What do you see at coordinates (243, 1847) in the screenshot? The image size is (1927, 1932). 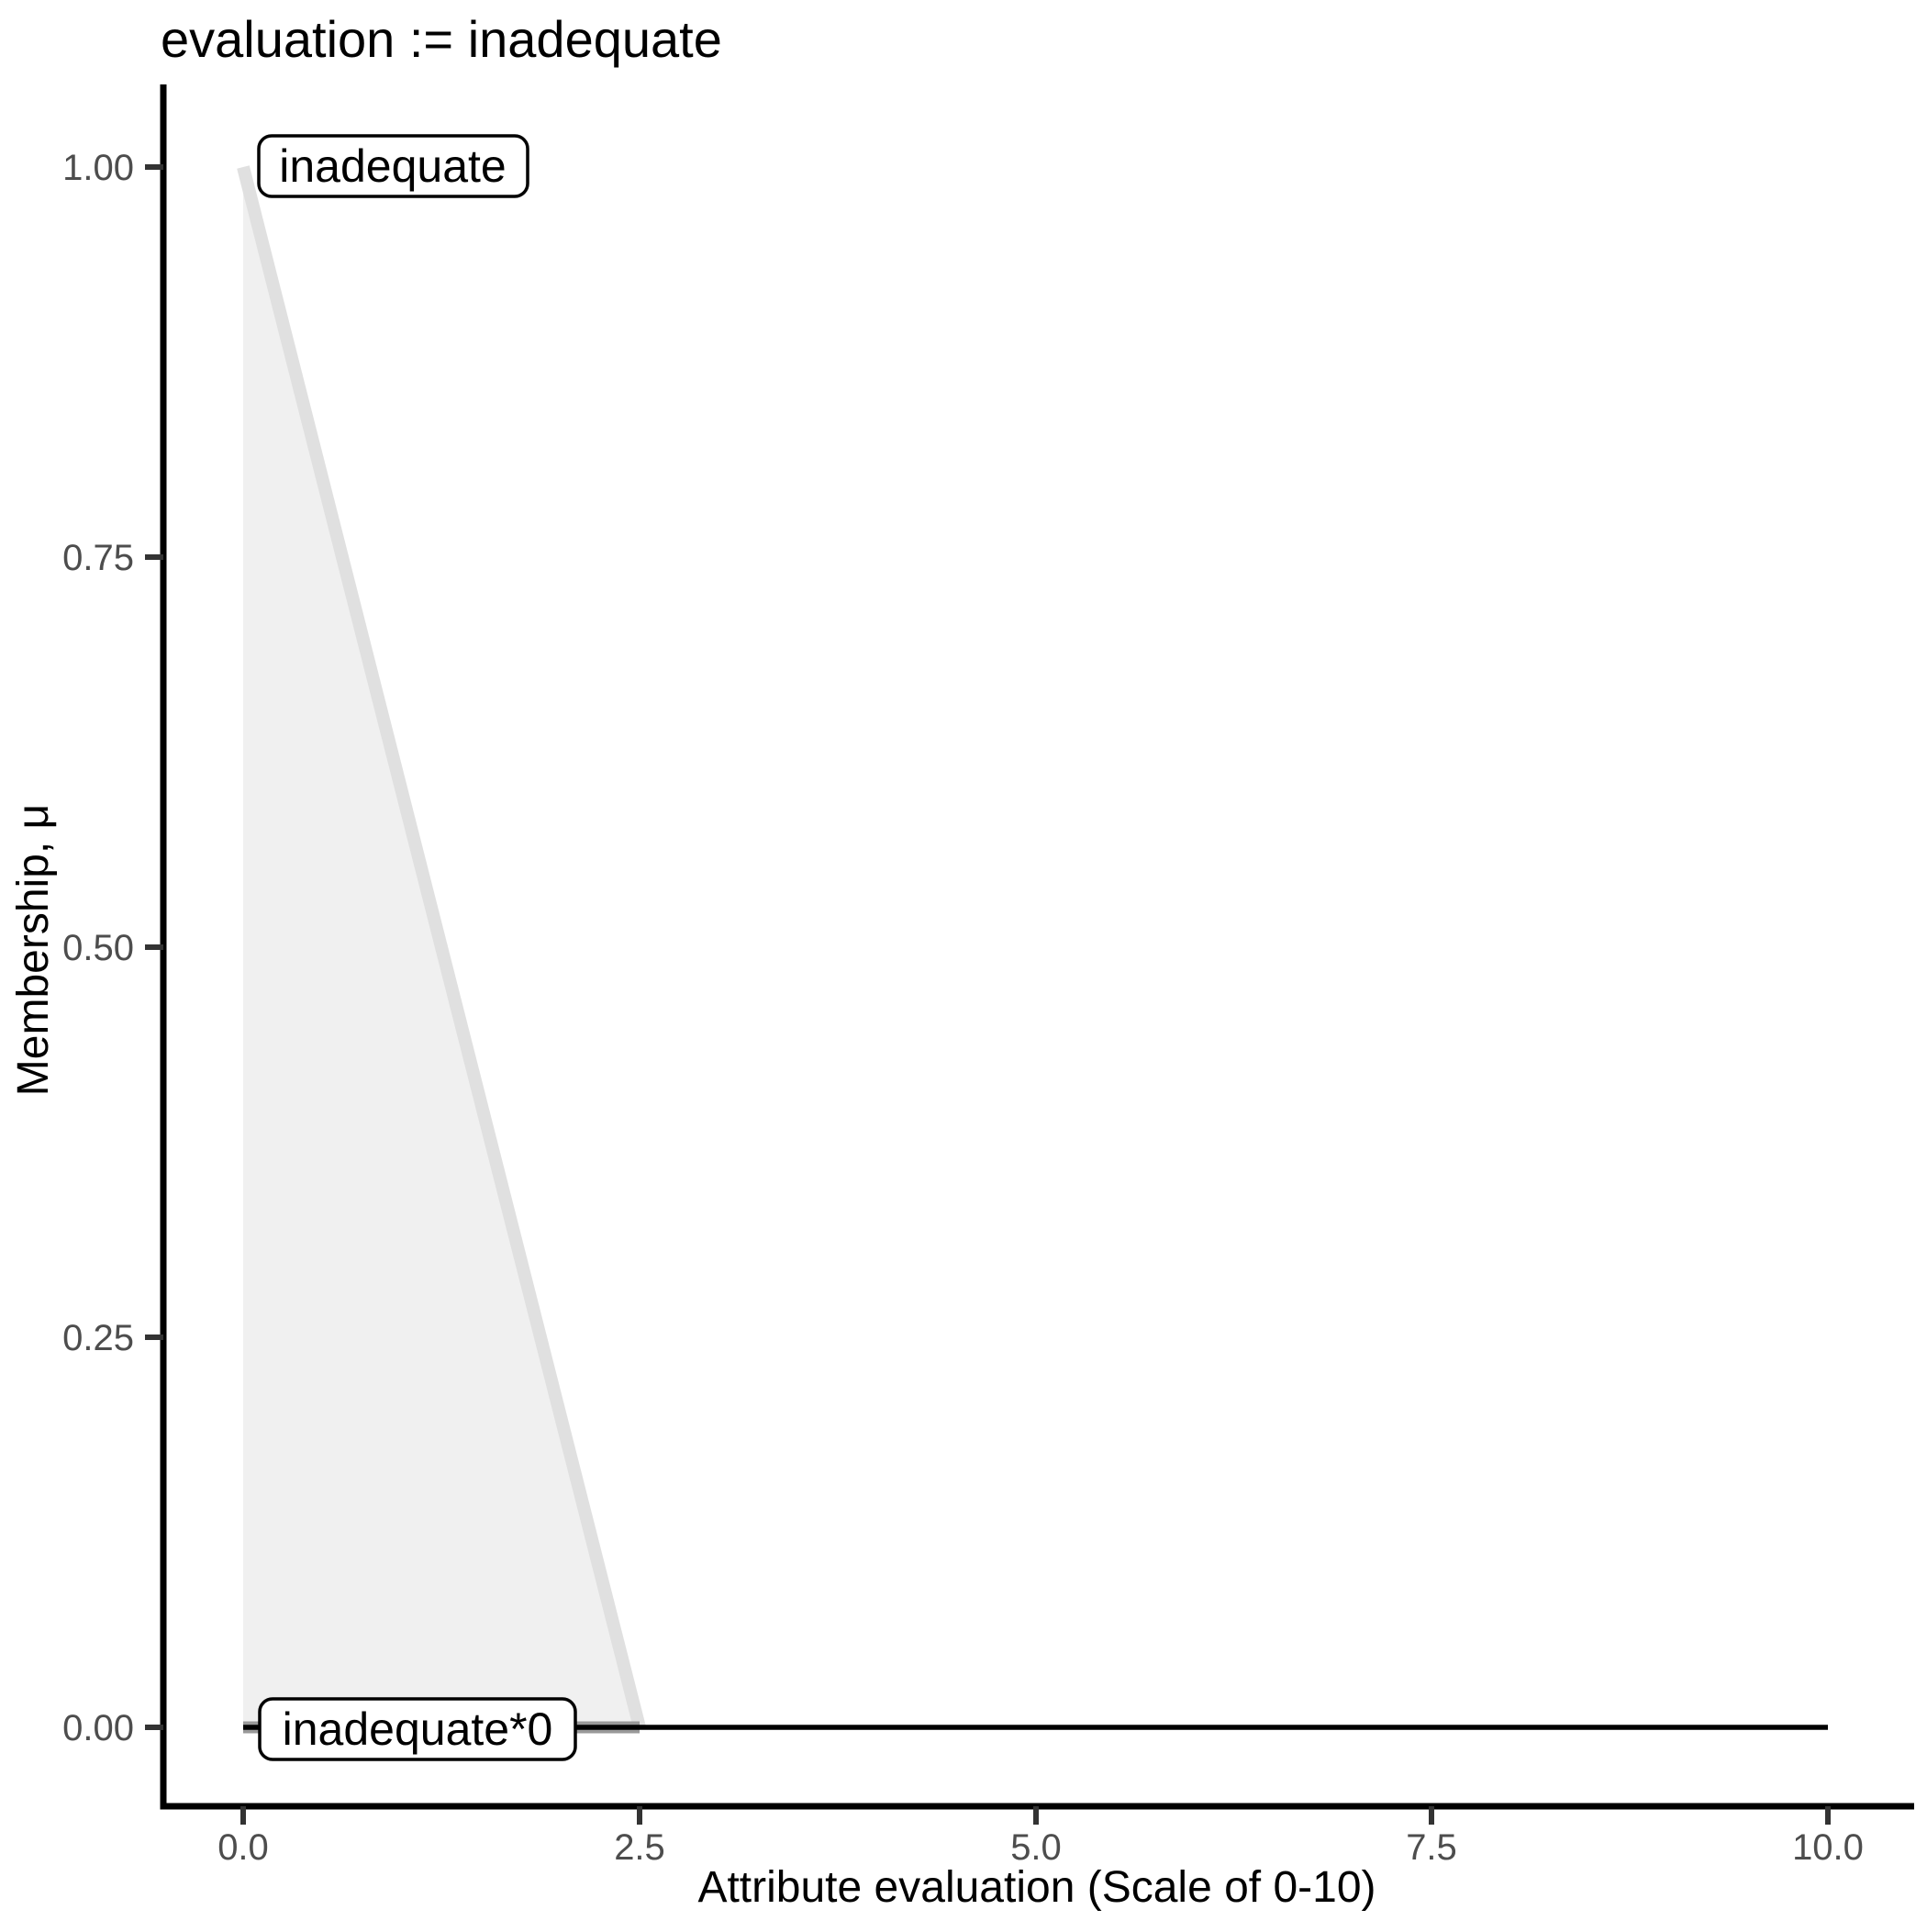 I see `x-tick-label: 0.0` at bounding box center [243, 1847].